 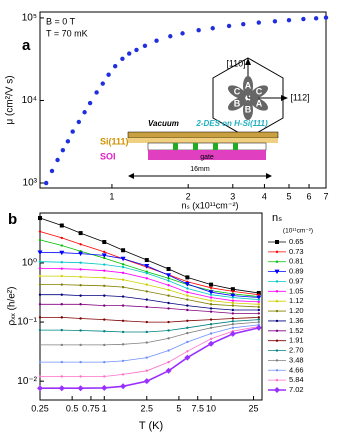 I want to click on domain-label: B, so click(x=237, y=103).